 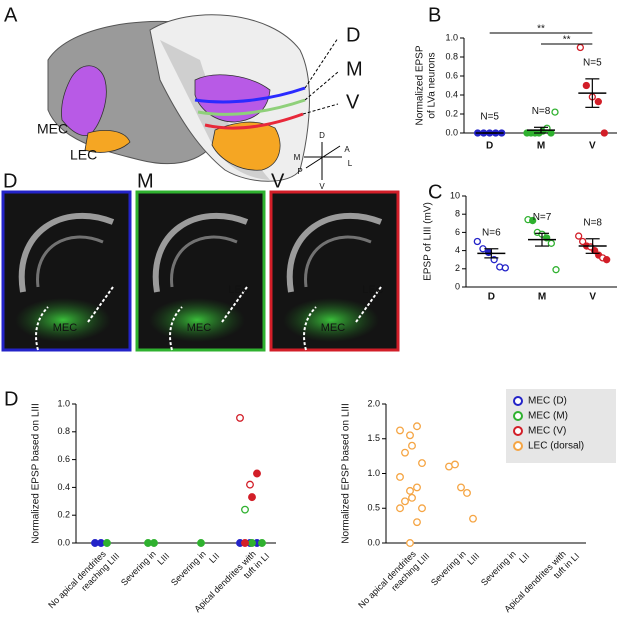 What do you see at coordinates (457, 286) in the screenshot?
I see `y-tick-label: 0` at bounding box center [457, 286].